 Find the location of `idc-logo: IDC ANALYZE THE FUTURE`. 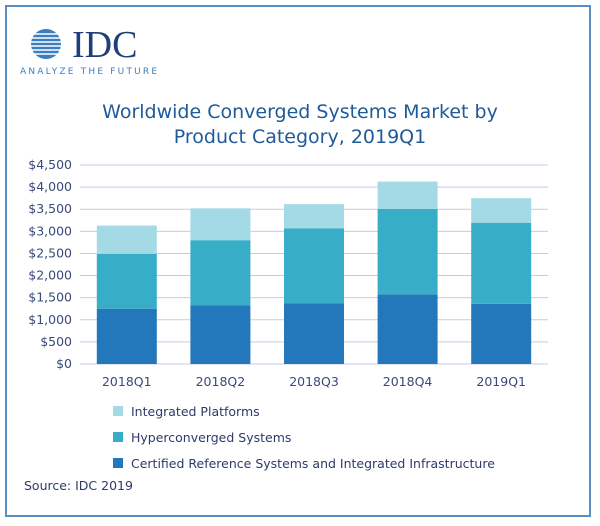

idc-logo: IDC ANALYZE THE FUTURE is located at coordinates (89, 50).